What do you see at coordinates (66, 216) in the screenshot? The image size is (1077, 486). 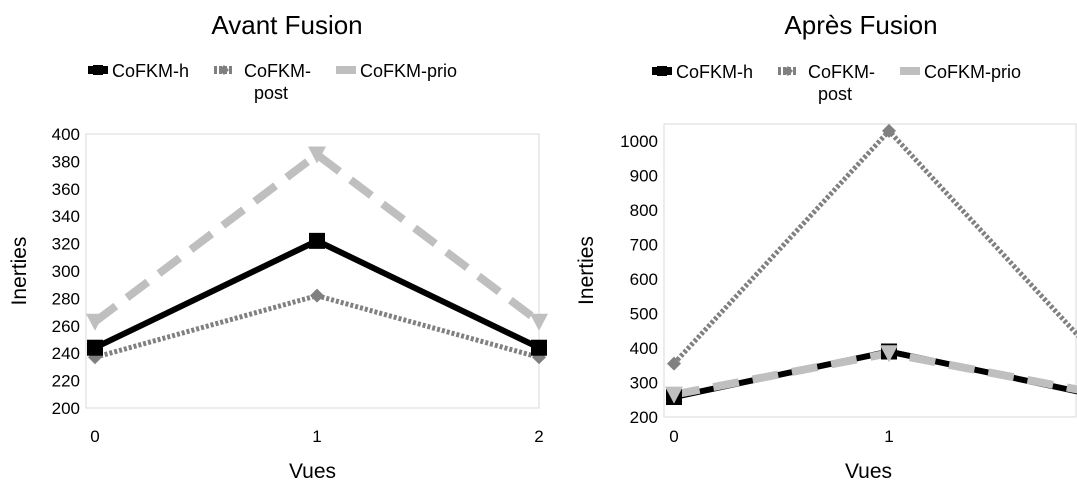 I see `y-tick-label: 340` at bounding box center [66, 216].